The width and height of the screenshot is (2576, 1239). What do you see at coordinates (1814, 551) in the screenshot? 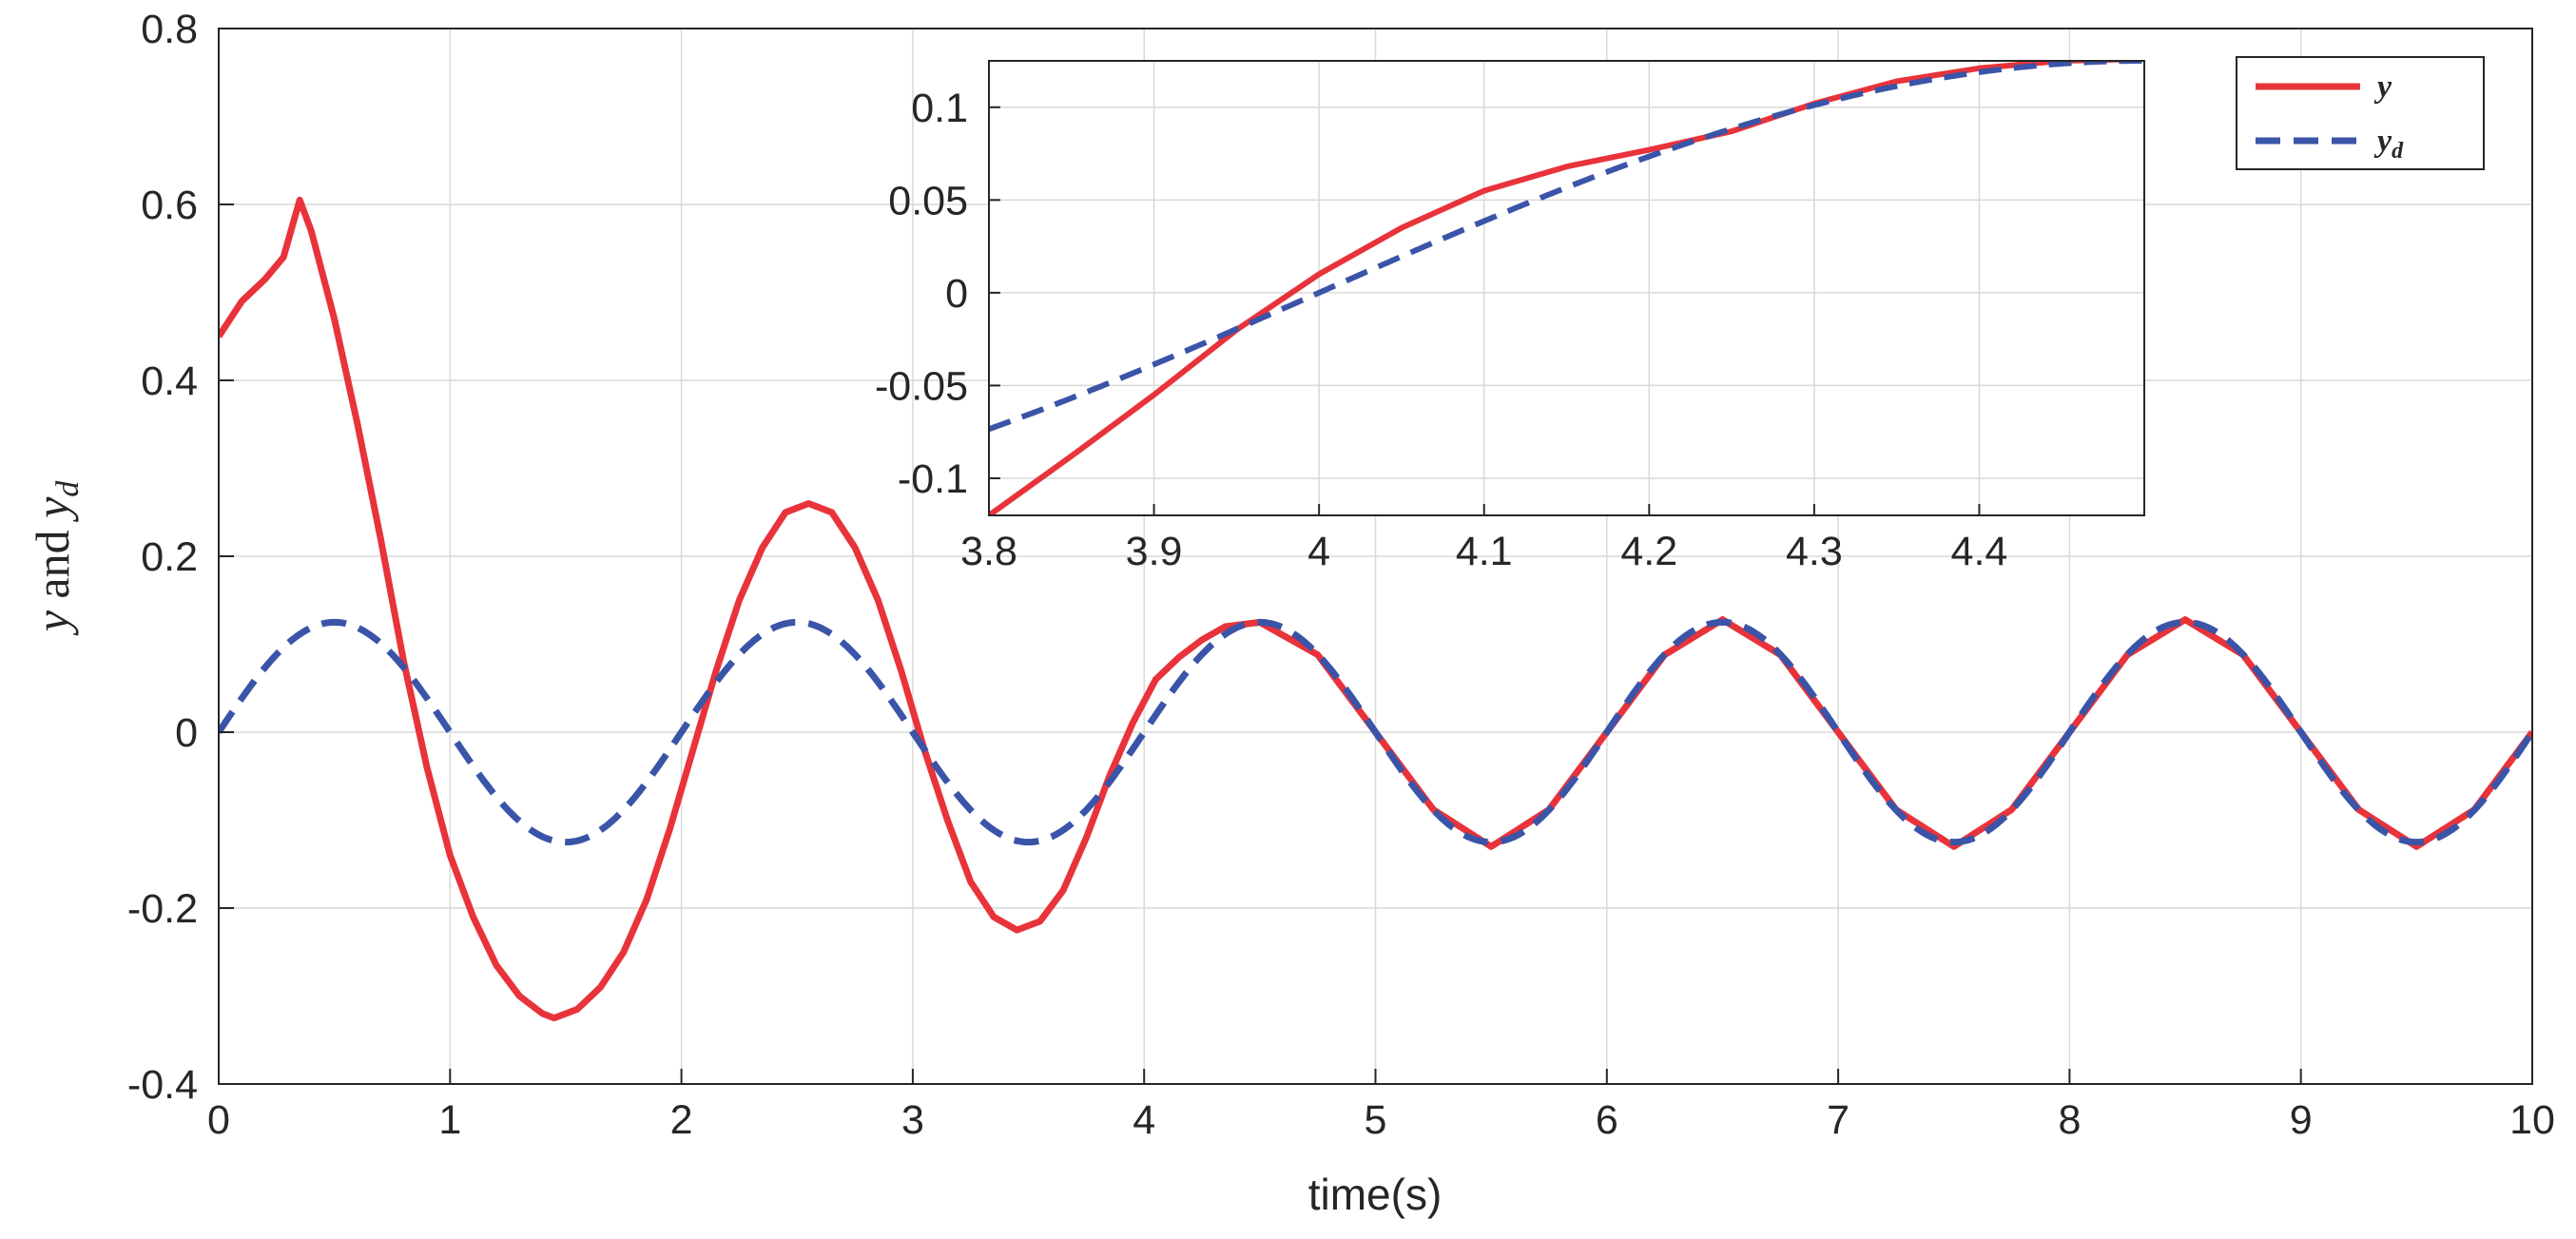
I see `inset-x-tick-label: 4.3` at bounding box center [1814, 551].